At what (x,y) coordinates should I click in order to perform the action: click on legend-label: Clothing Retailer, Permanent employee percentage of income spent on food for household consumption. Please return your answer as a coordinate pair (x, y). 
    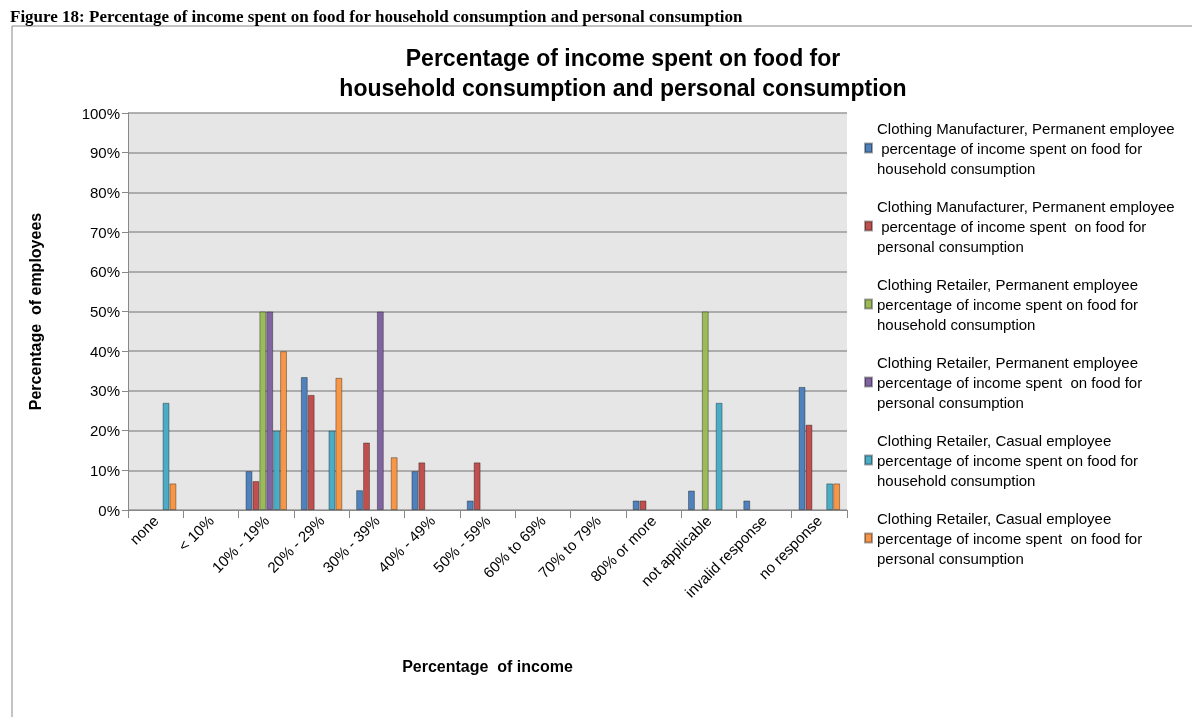
    Looking at the image, I should click on (1010, 304).